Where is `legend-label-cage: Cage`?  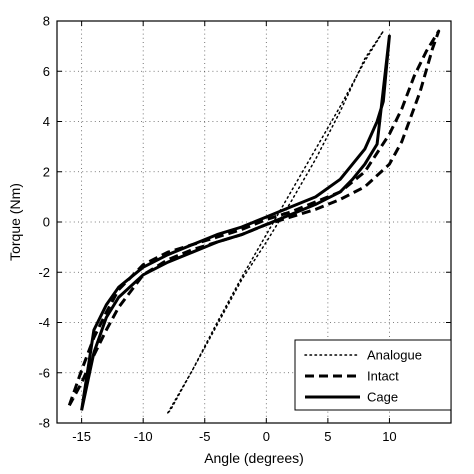
legend-label-cage: Cage is located at coordinates (382, 397).